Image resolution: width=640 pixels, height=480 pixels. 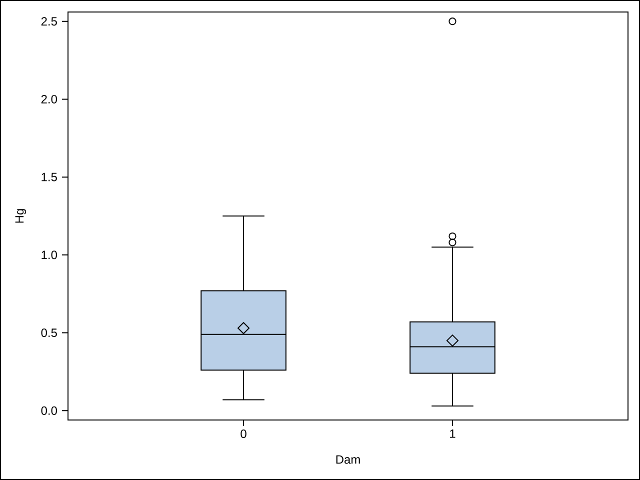 I want to click on x-axis-title: Dam, so click(x=348, y=459).